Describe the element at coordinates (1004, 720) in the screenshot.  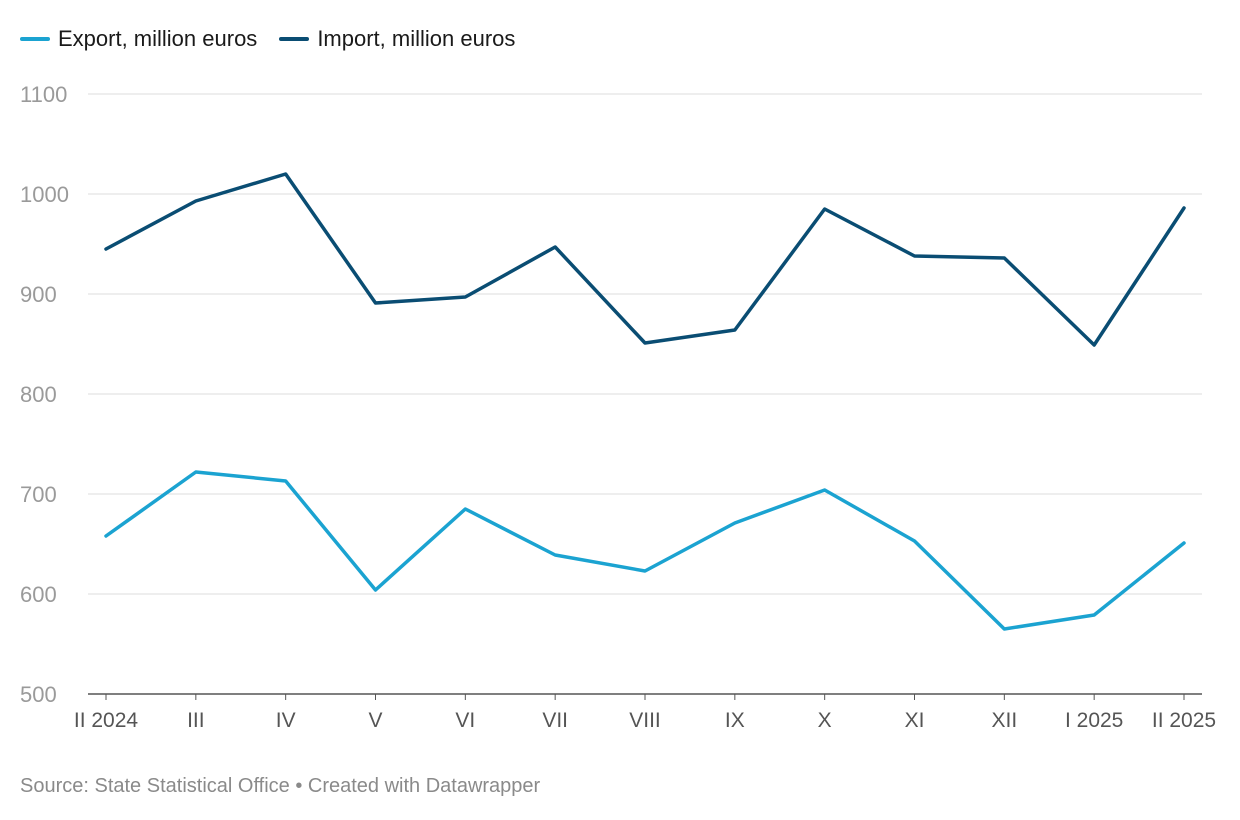
I see `x-tick-label: XII` at that location.